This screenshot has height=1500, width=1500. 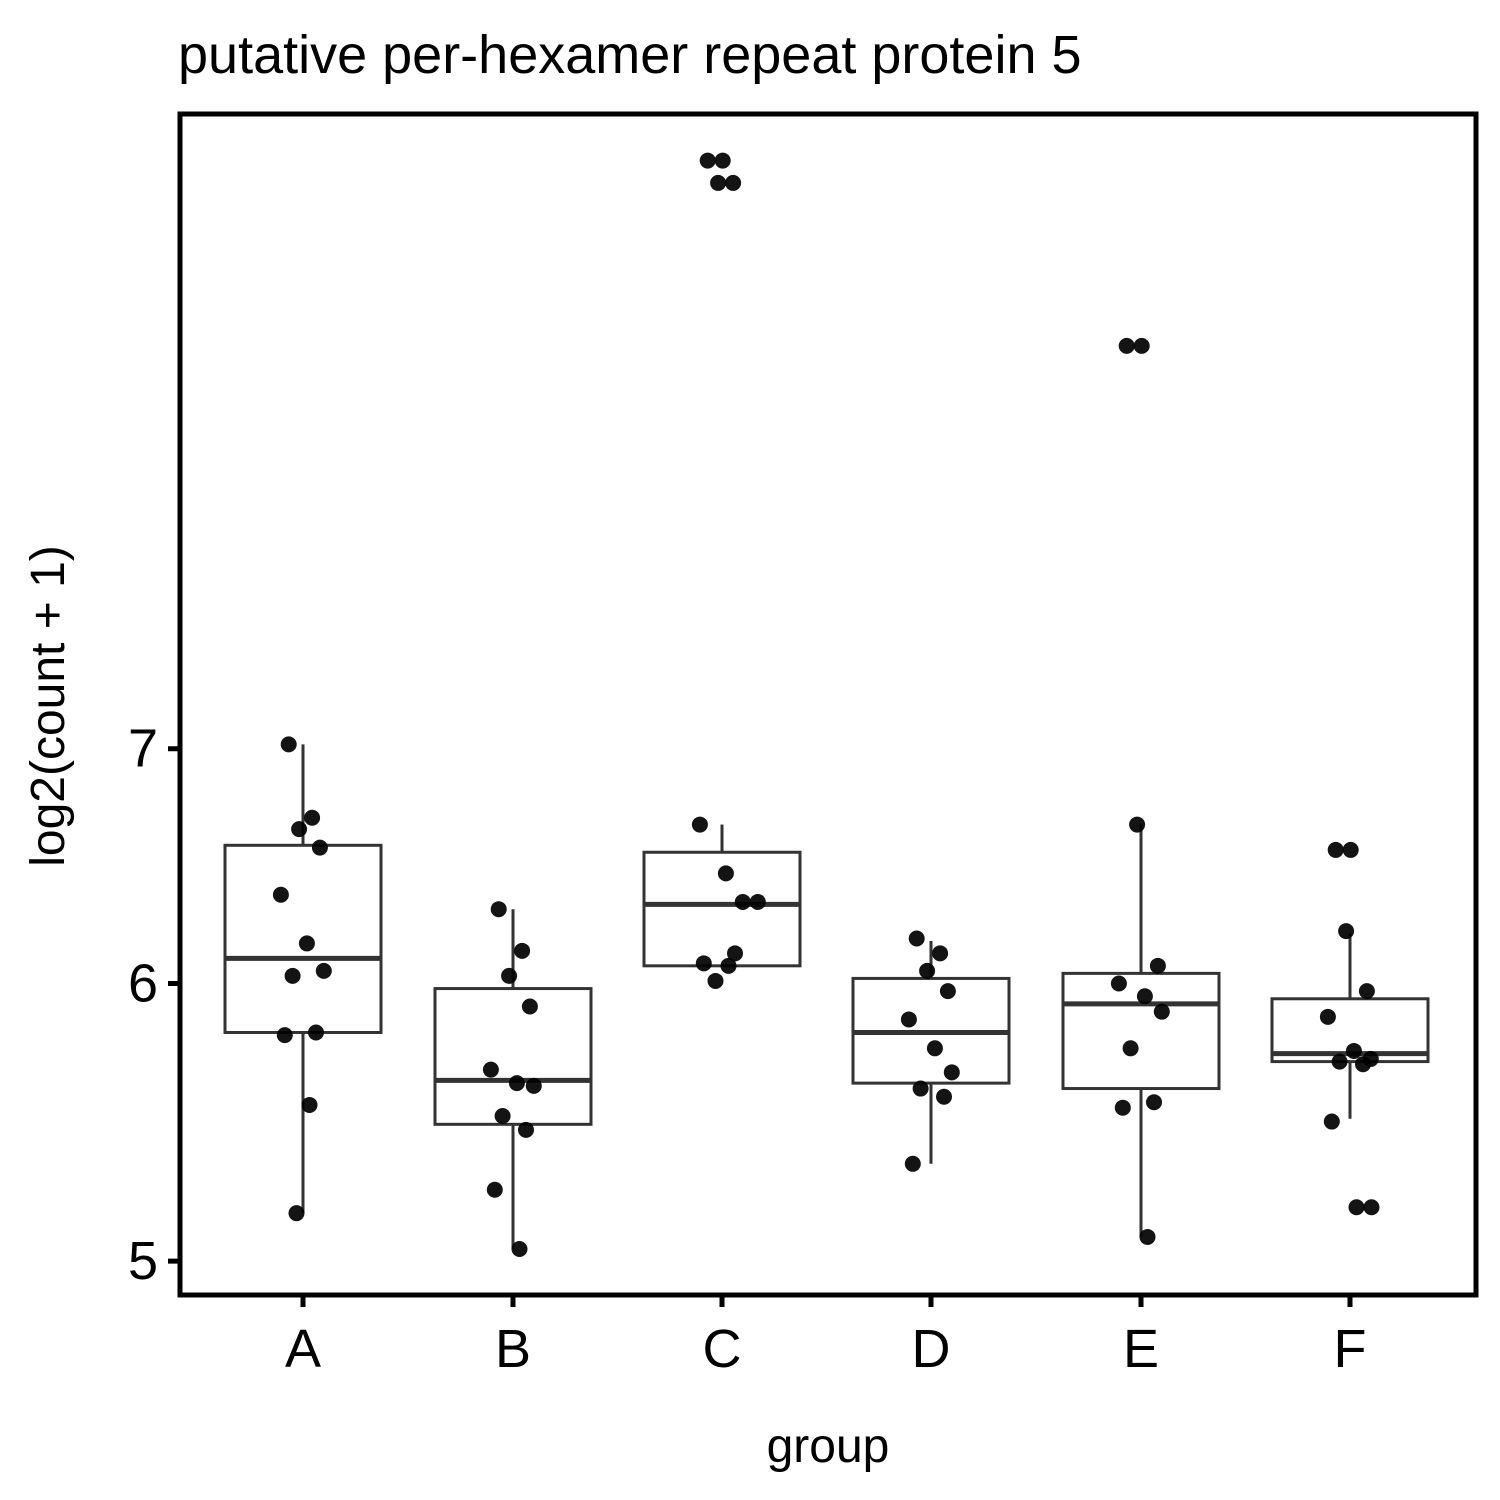 I want to click on y-tick-label: 5, so click(x=143, y=1261).